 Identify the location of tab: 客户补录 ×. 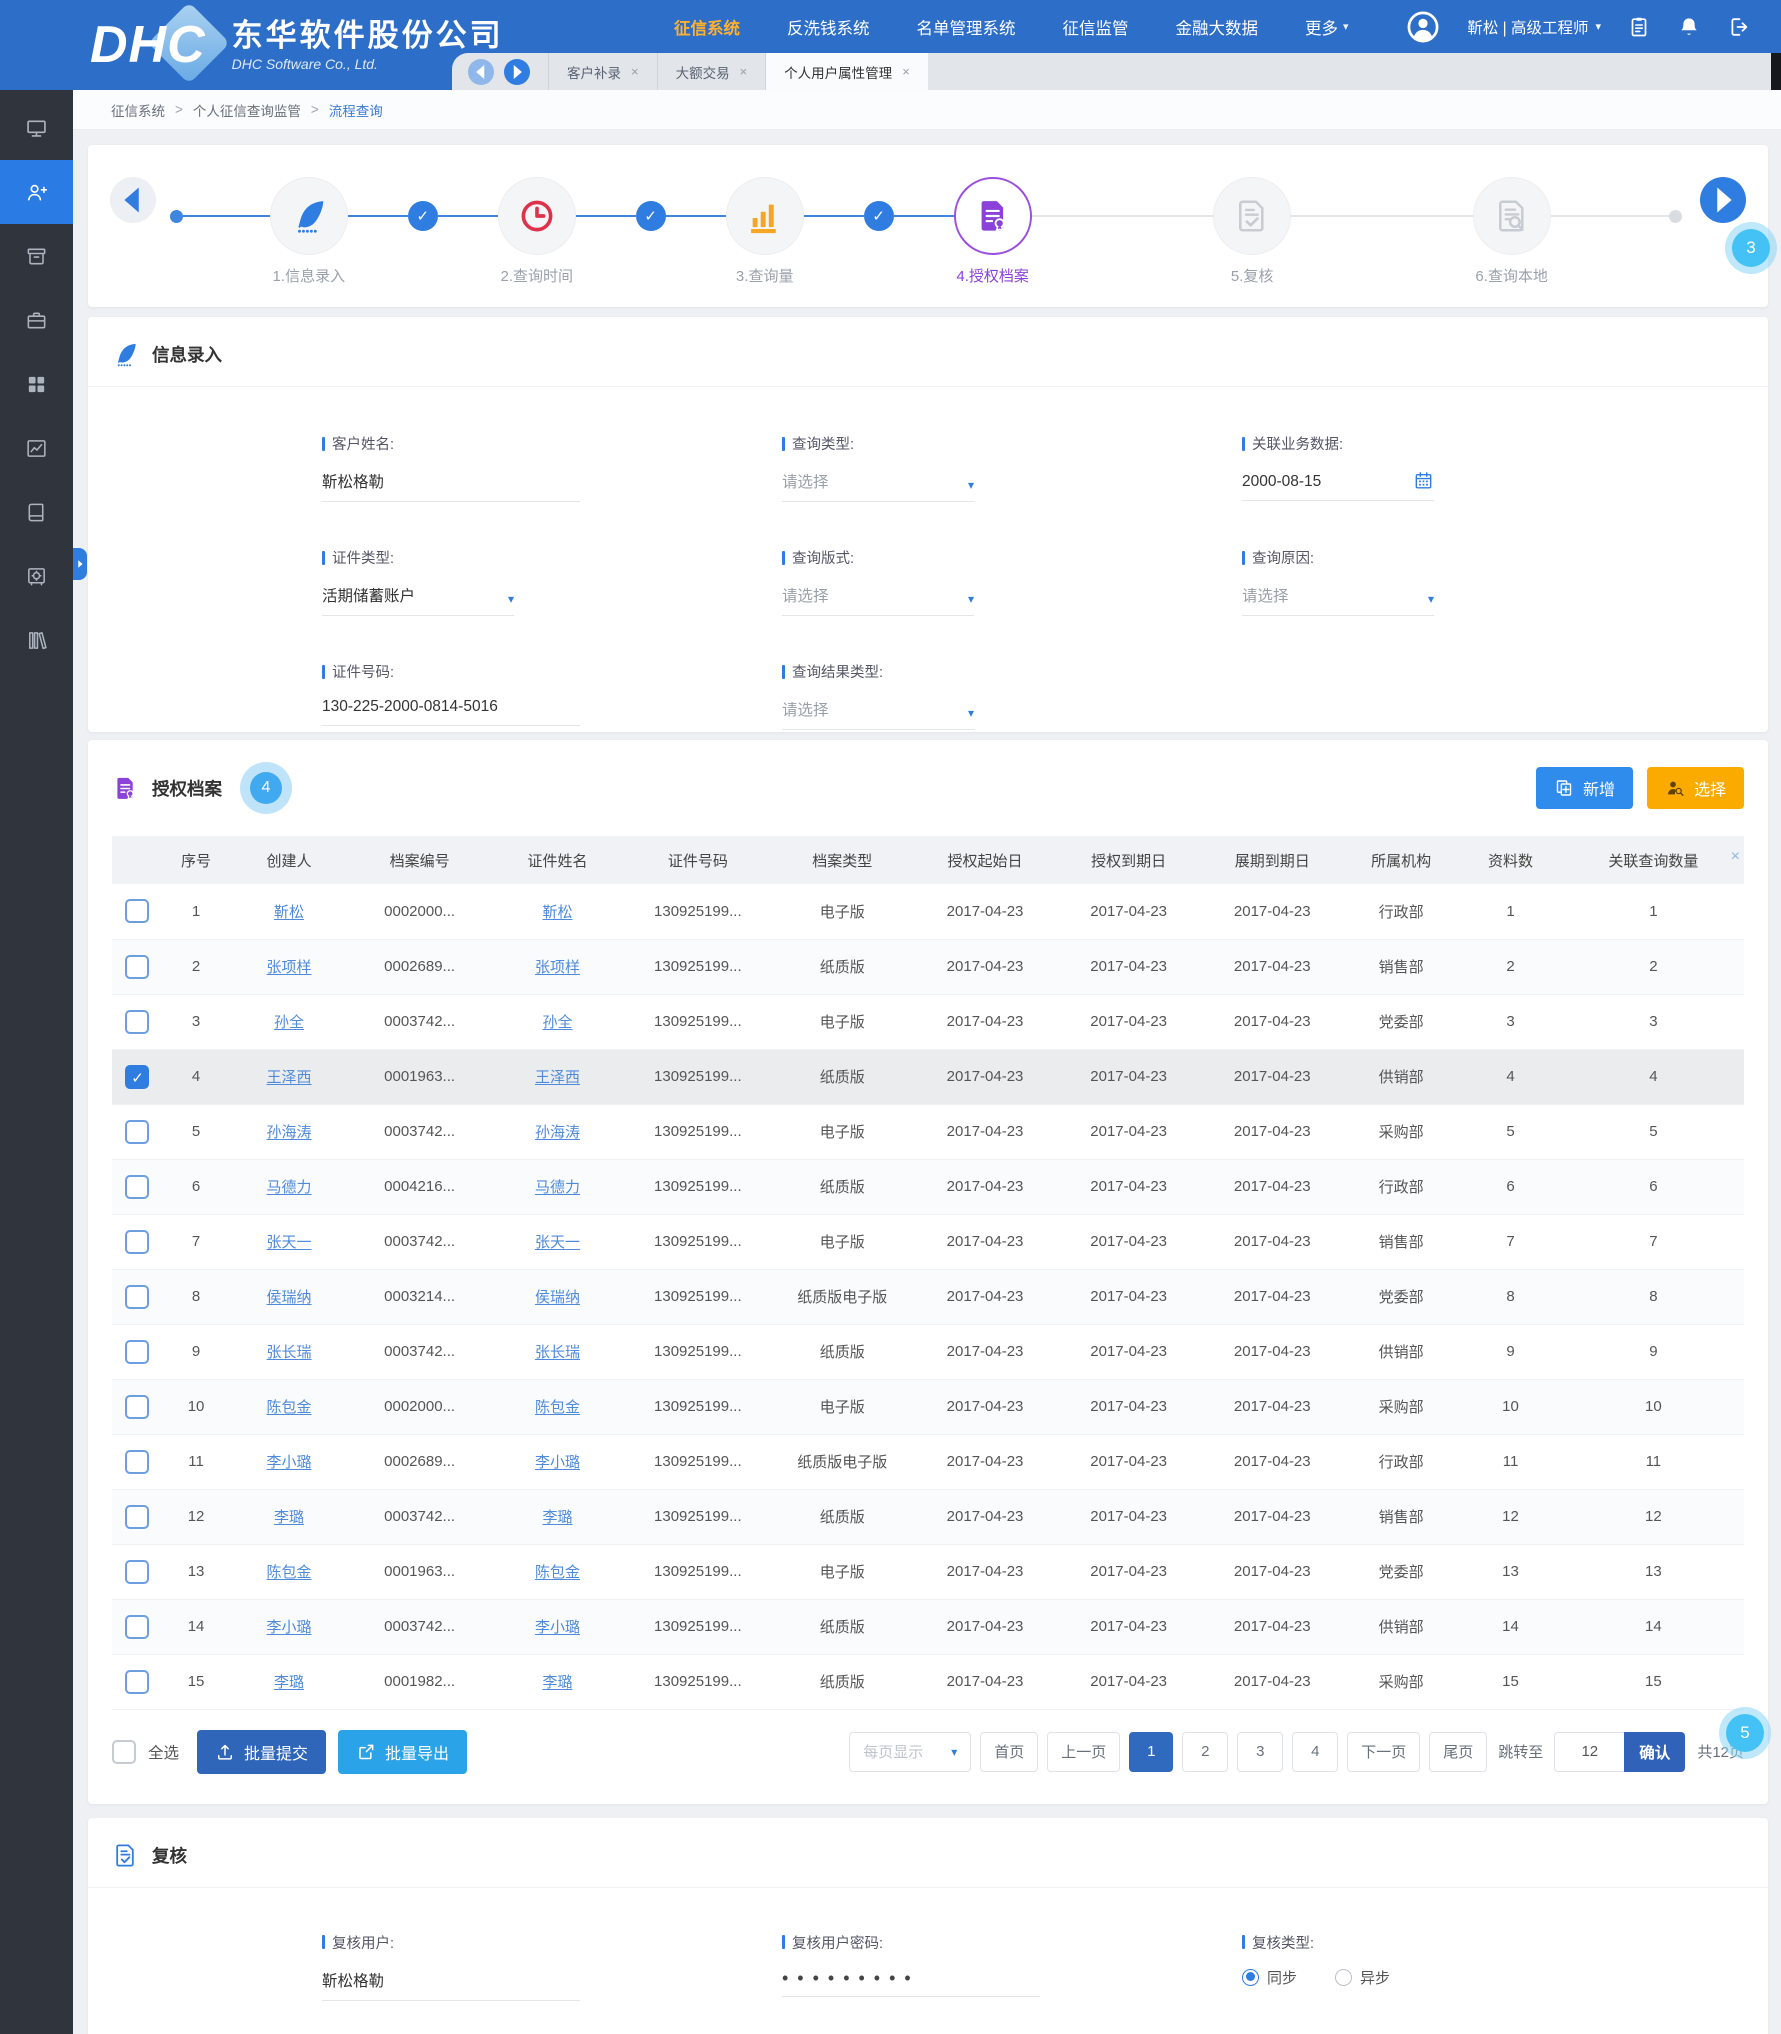
(602, 71).